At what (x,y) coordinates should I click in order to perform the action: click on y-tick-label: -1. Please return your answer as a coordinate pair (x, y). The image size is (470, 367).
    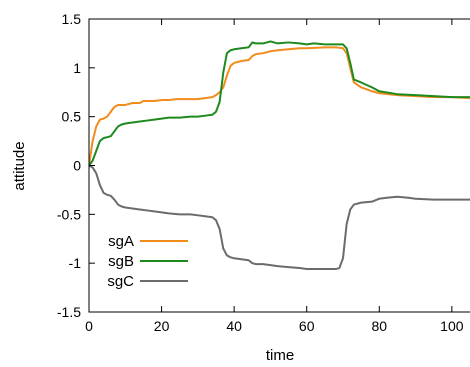
    Looking at the image, I should click on (75, 263).